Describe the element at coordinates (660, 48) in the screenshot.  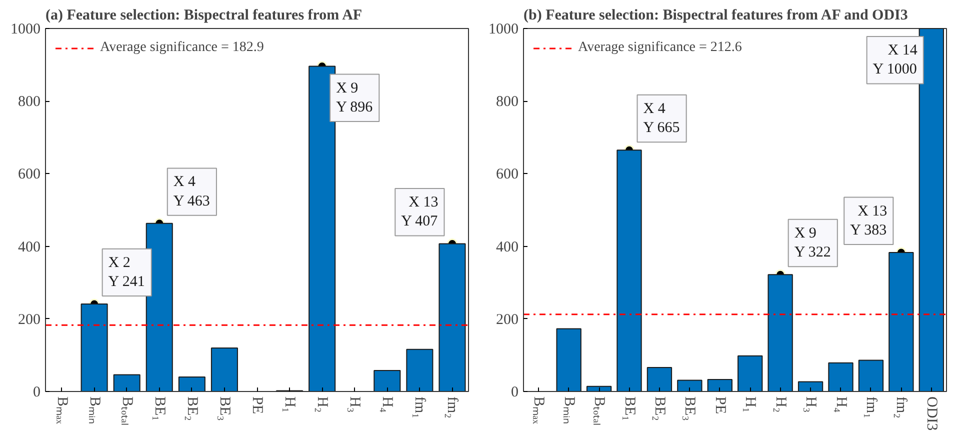
I see `legend-label: Average significance = 212.6` at that location.